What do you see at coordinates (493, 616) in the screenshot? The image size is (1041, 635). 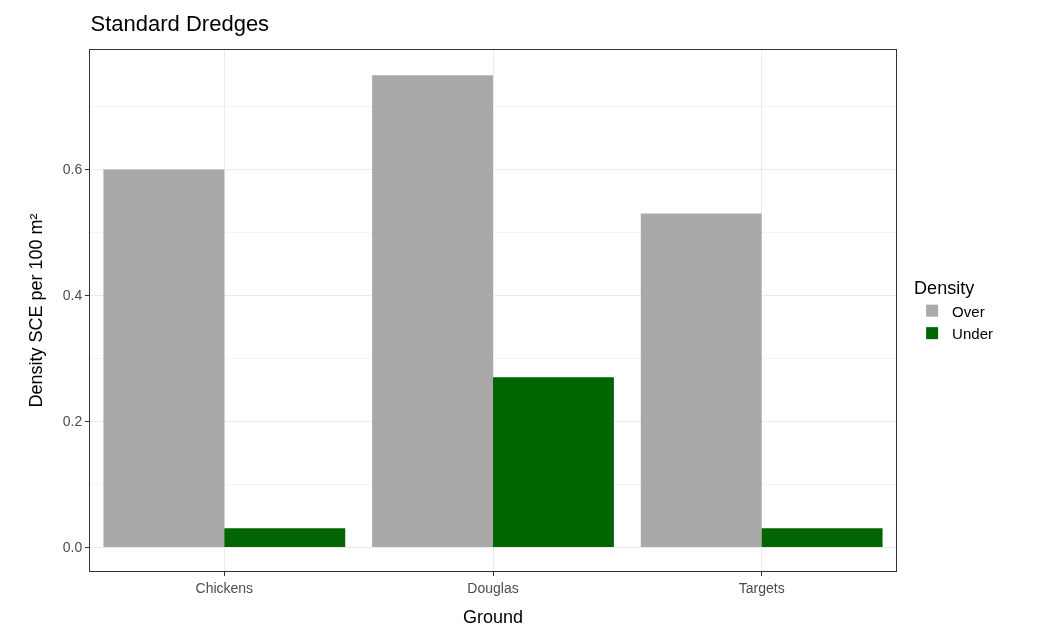 I see `x-axis-title: Ground` at bounding box center [493, 616].